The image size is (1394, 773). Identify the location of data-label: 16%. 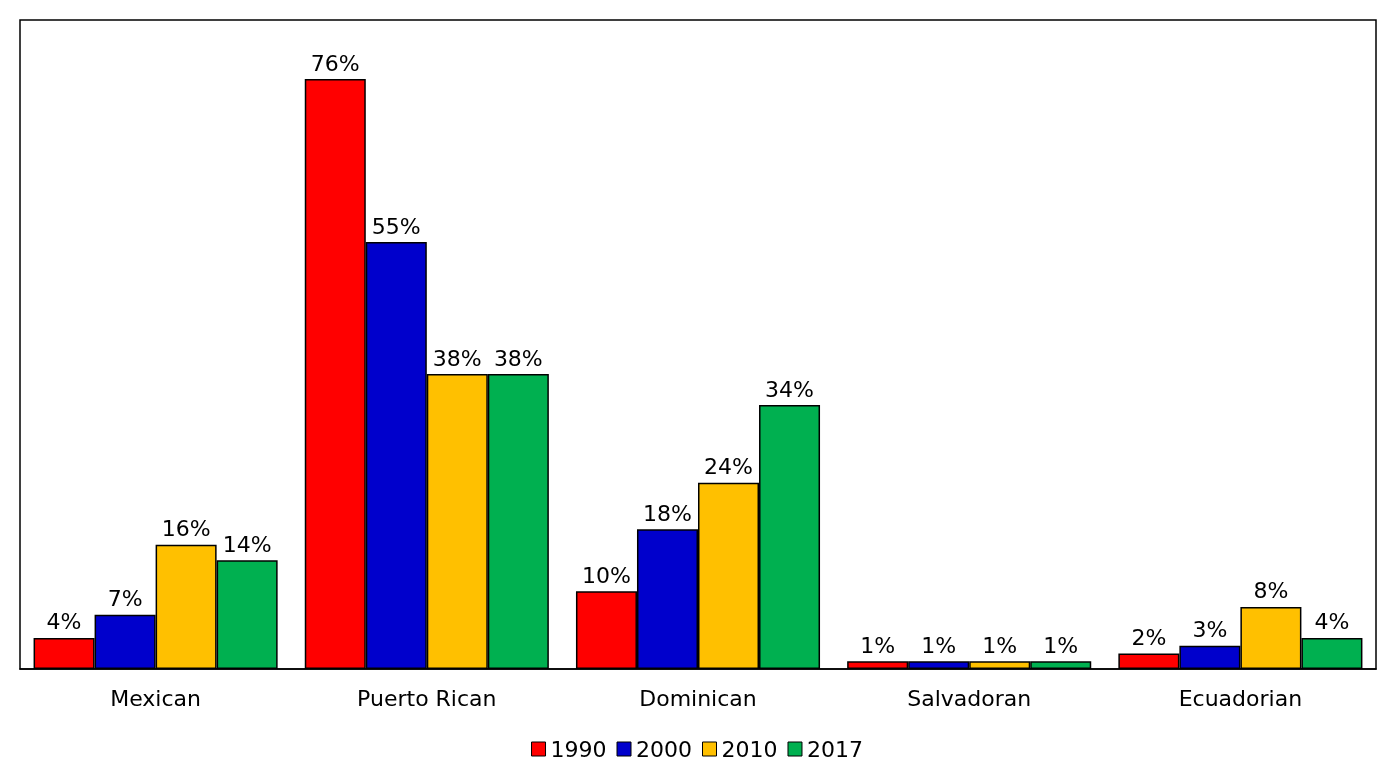
(186, 529).